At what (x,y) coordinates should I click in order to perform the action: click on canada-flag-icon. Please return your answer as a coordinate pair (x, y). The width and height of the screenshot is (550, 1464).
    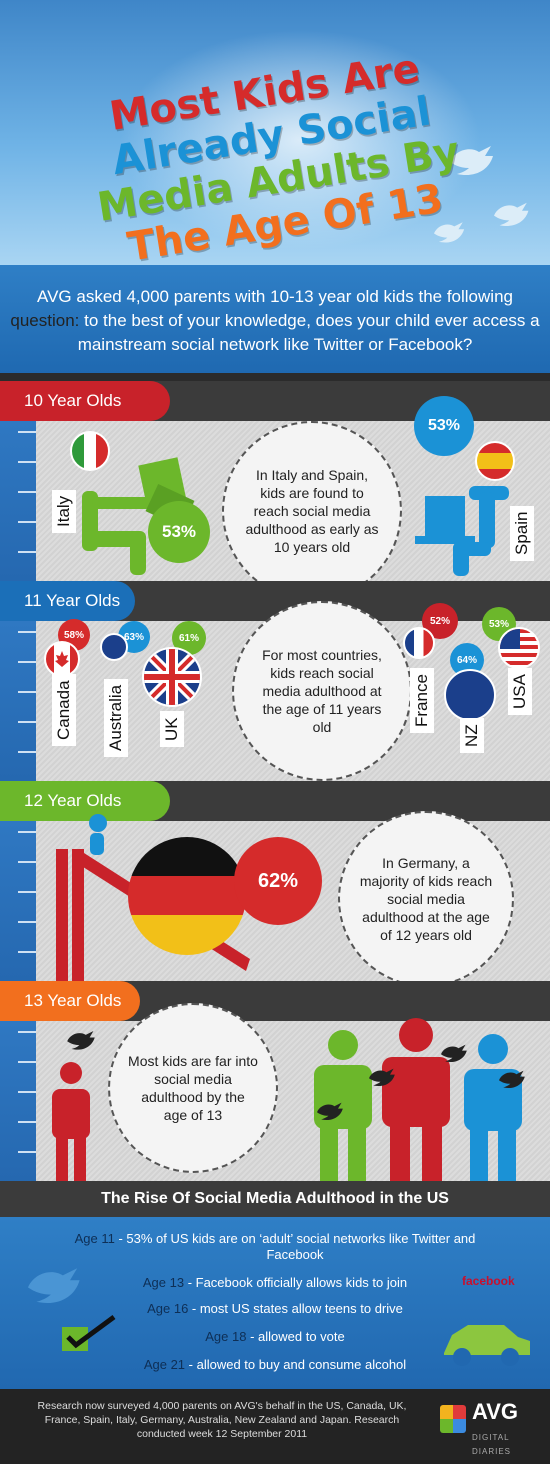
    Looking at the image, I should click on (62, 659).